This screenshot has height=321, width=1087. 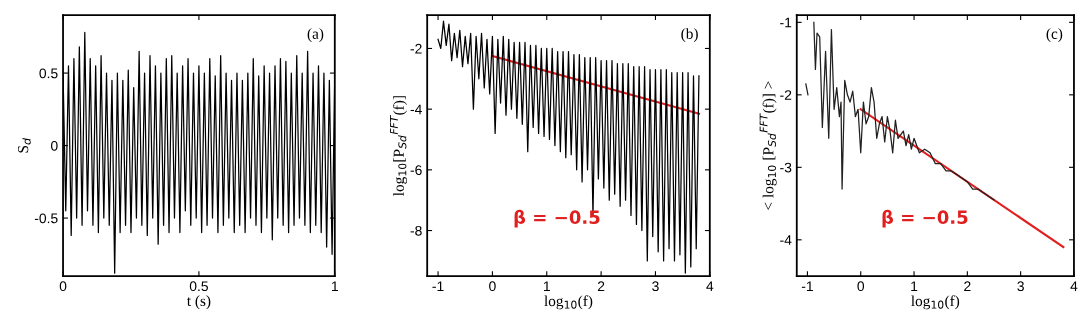 I want to click on annotation: (c), so click(x=1054, y=35).